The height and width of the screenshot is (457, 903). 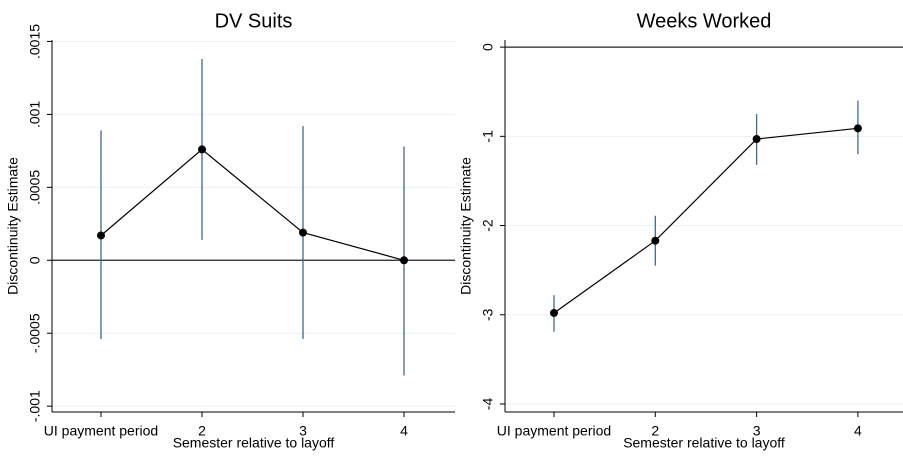 I want to click on chart-title: Weeks Worked, so click(x=704, y=21).